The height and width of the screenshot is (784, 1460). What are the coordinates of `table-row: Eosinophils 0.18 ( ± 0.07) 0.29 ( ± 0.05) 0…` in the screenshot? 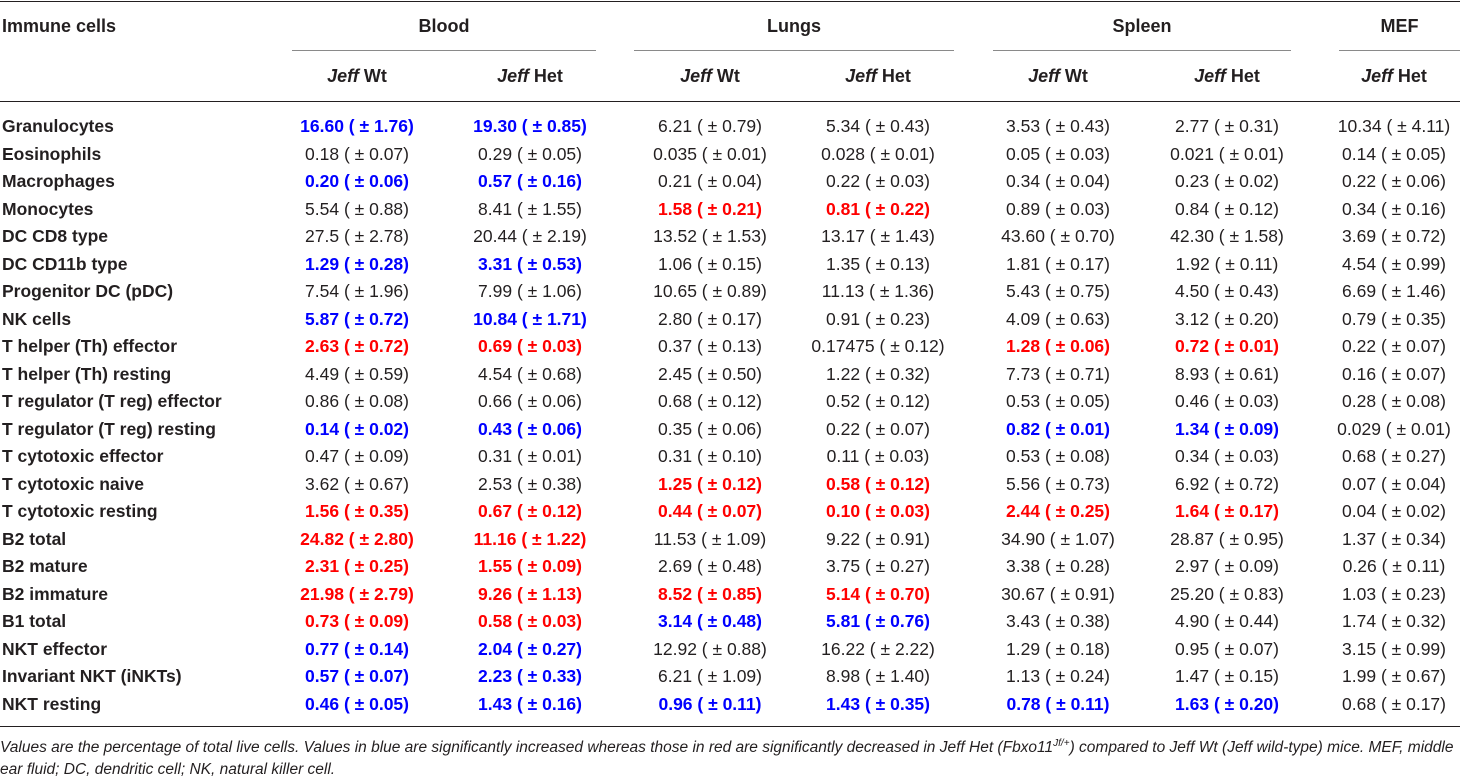 It's located at (730, 155).